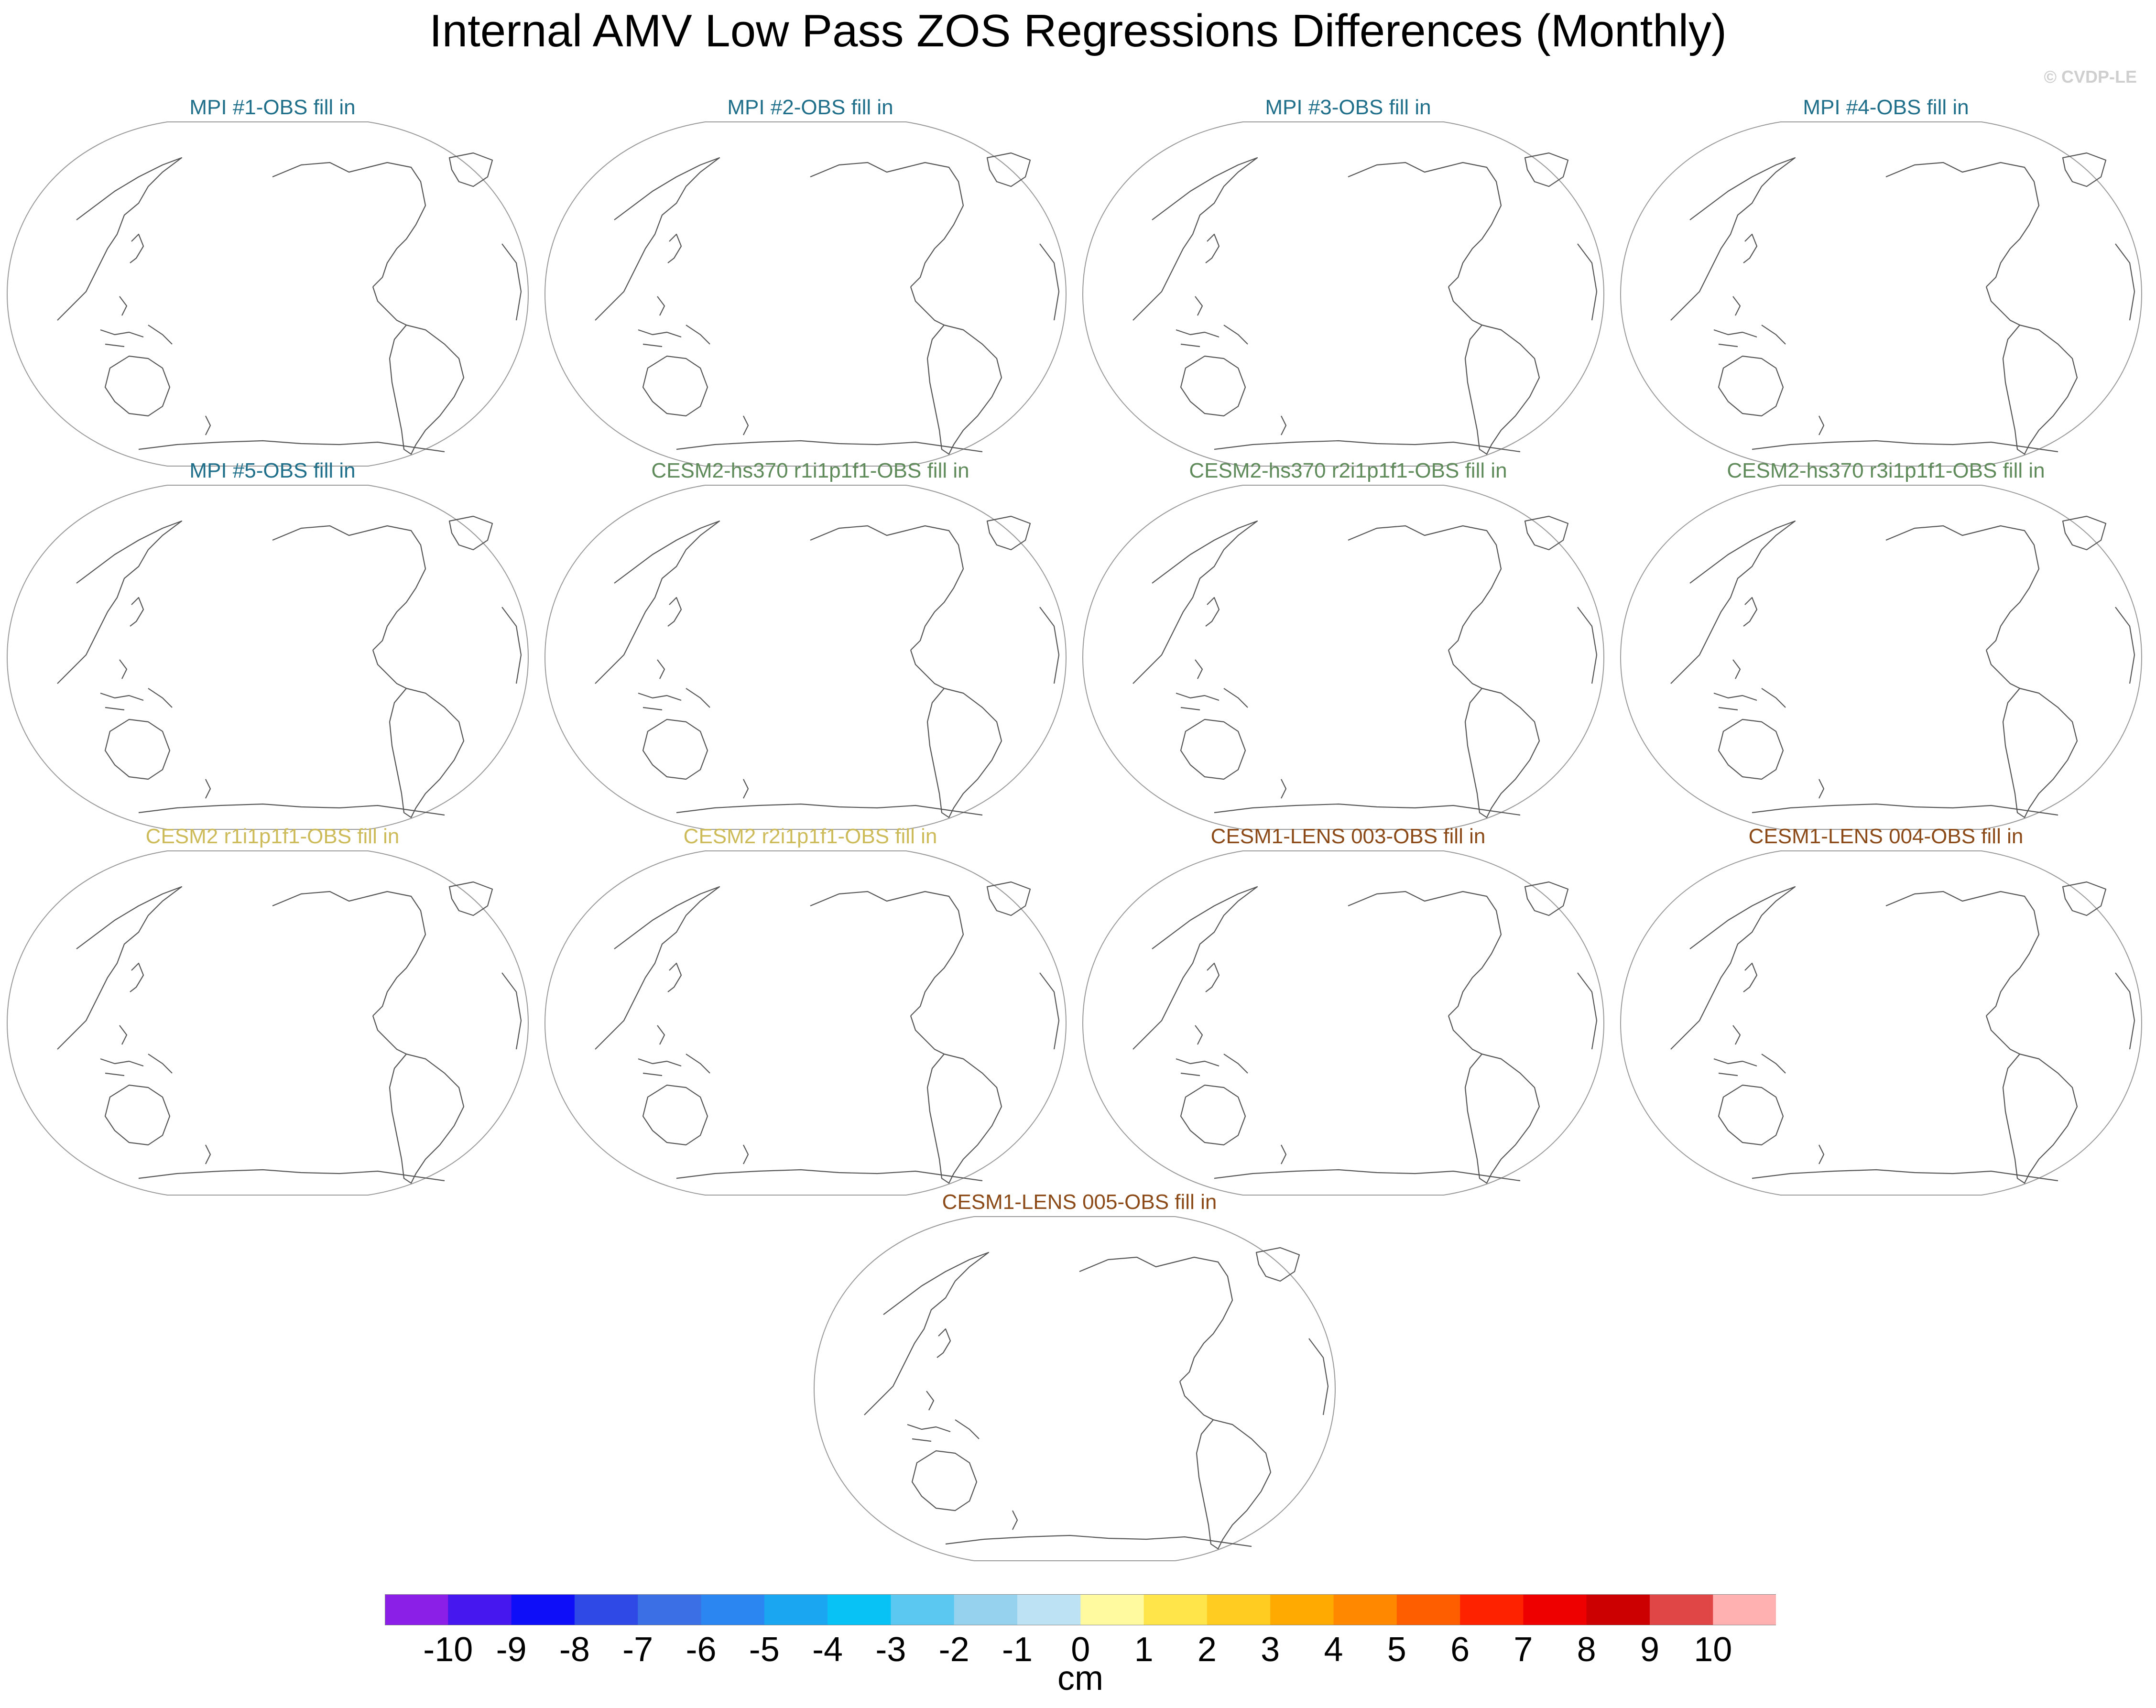 Image resolution: width=2156 pixels, height=1708 pixels. Describe the element at coordinates (637, 1650) in the screenshot. I see `colorbar-tick-label: -7` at that location.